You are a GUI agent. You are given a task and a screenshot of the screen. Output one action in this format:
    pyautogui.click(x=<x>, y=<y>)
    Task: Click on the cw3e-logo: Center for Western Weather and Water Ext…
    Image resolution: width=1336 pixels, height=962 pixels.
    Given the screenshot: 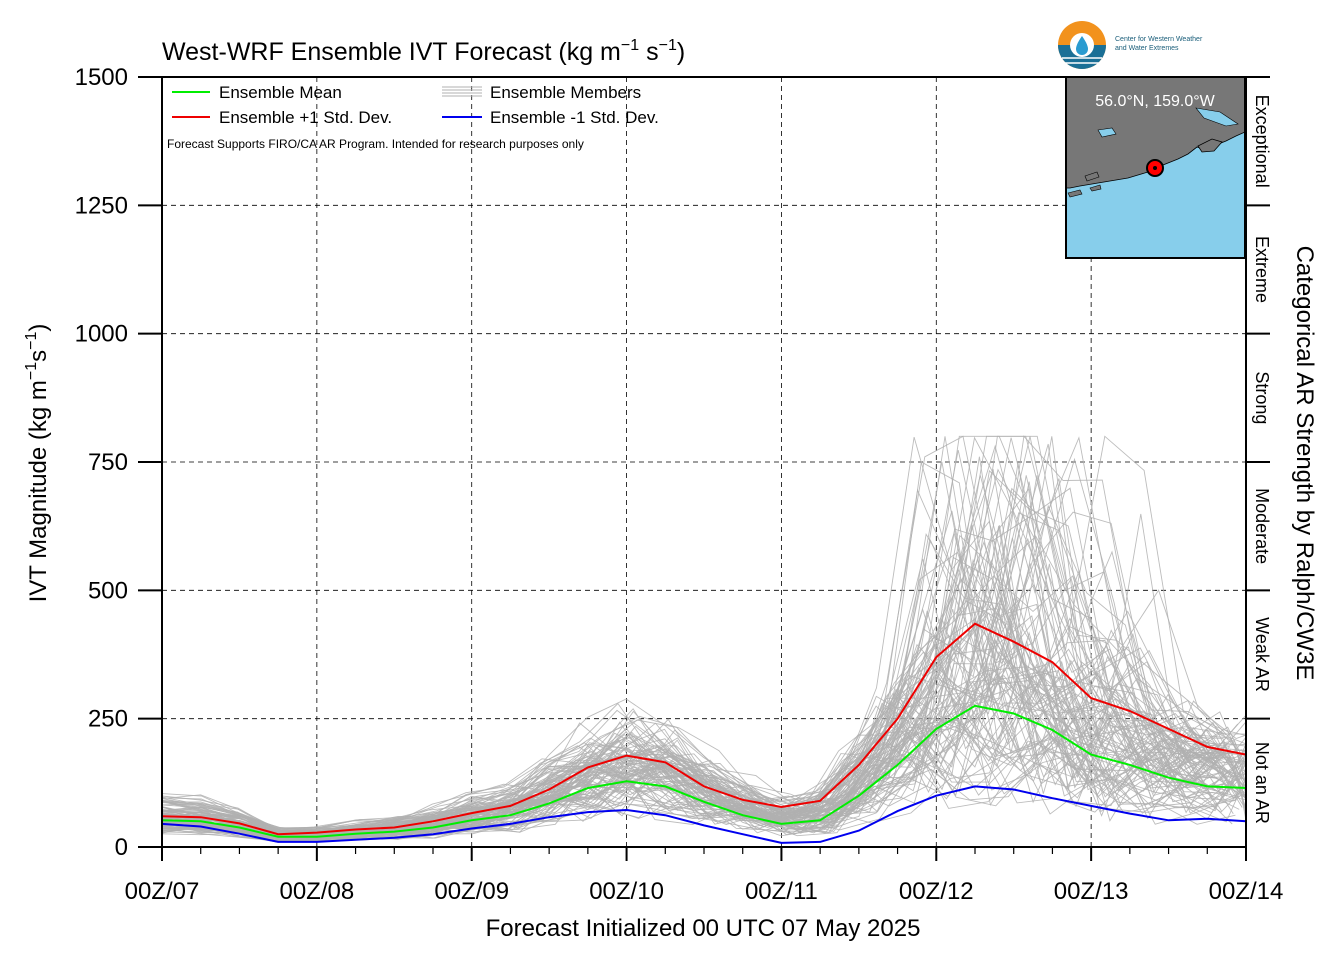 What is the action you would take?
    pyautogui.click(x=1130, y=45)
    